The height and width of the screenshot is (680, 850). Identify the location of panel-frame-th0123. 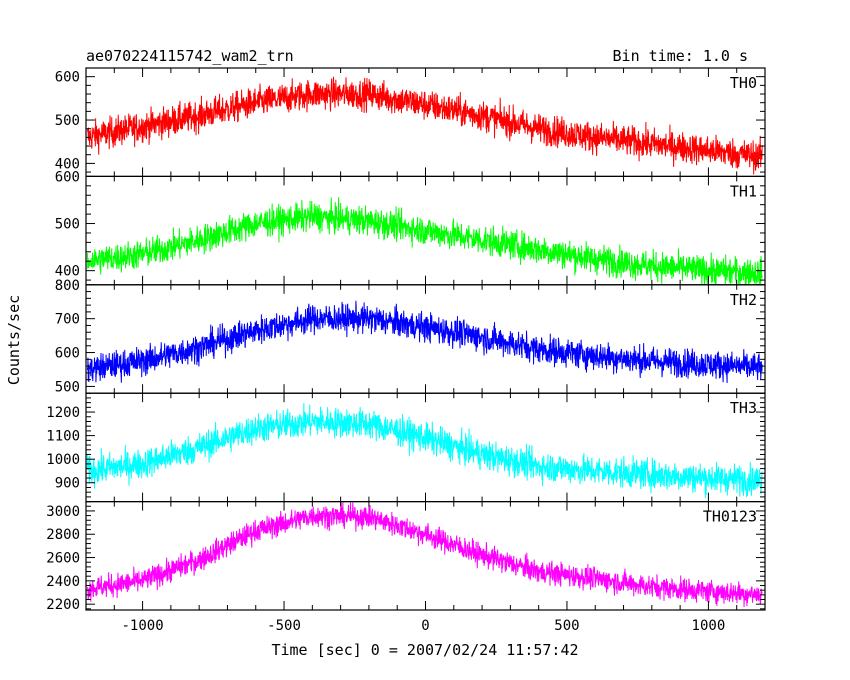
(425, 556).